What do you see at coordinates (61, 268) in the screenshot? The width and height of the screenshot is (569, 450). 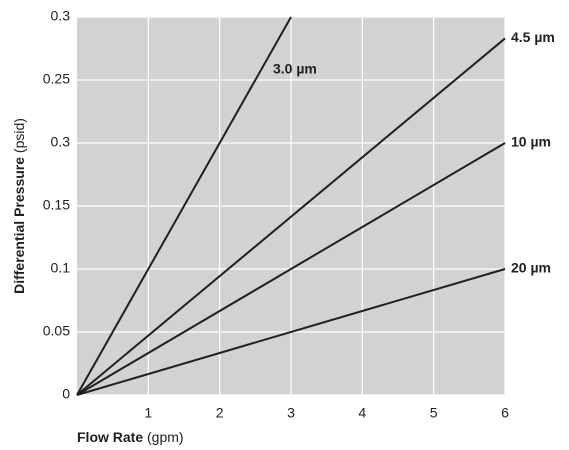 I see `y-tick-label: 0.1` at bounding box center [61, 268].